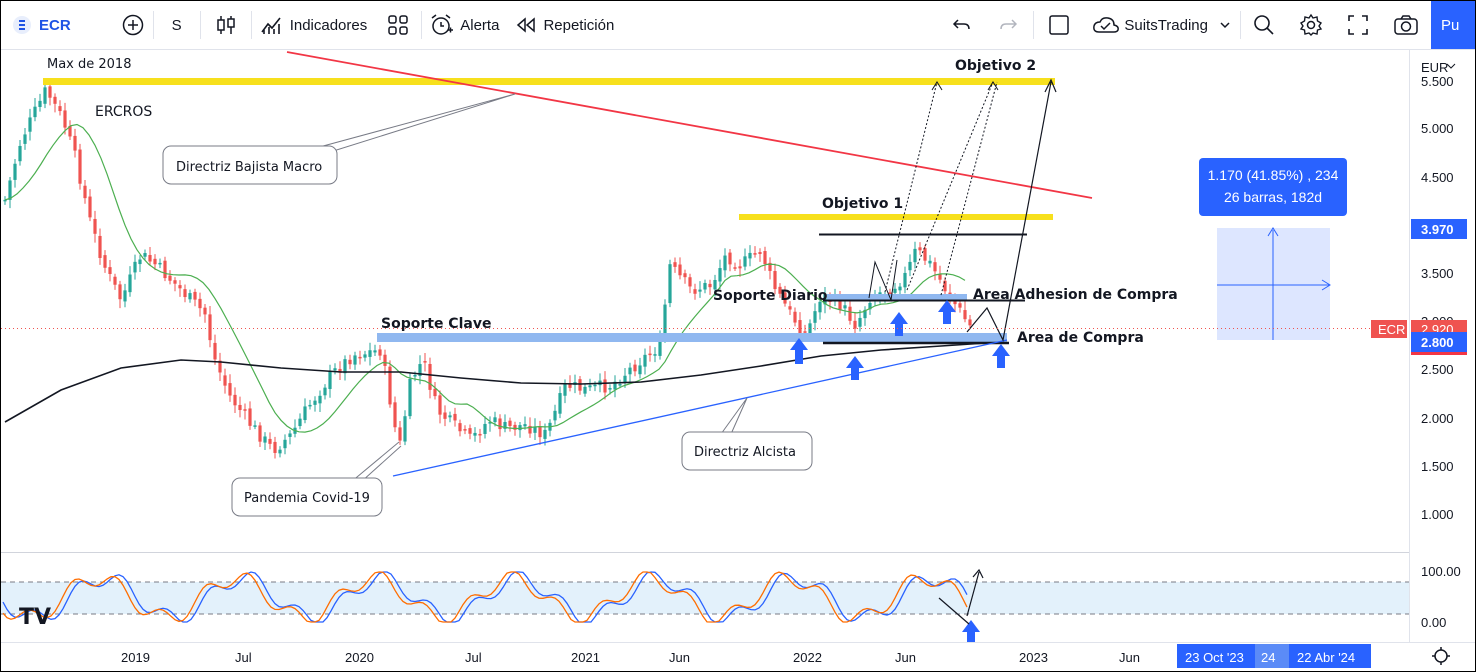 This screenshot has width=1476, height=672. Describe the element at coordinates (1437, 369) in the screenshot. I see `price-tick: 2.500` at that location.